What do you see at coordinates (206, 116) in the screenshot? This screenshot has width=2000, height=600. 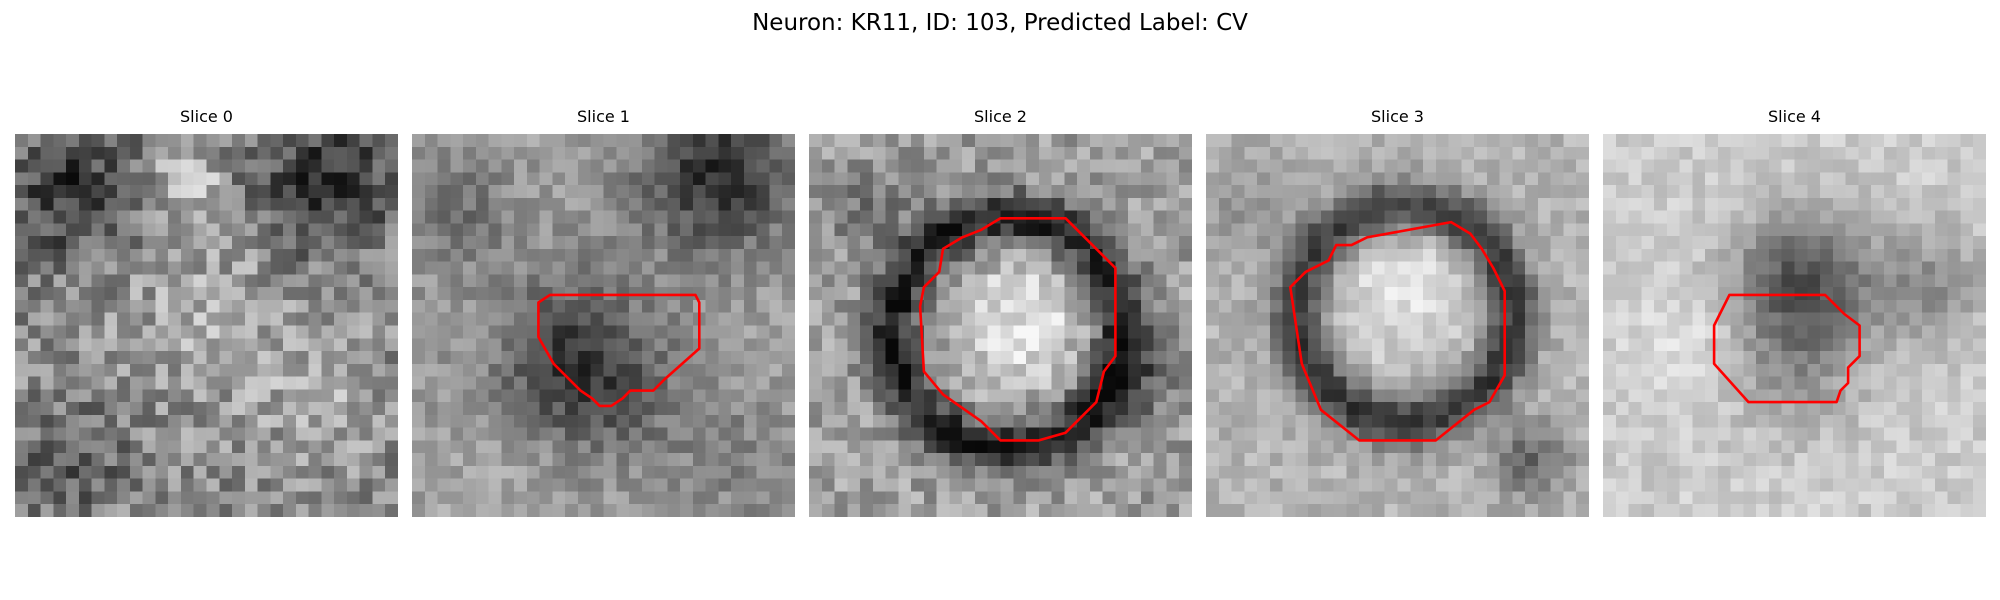 I see `slice-title-0: Slice 0` at bounding box center [206, 116].